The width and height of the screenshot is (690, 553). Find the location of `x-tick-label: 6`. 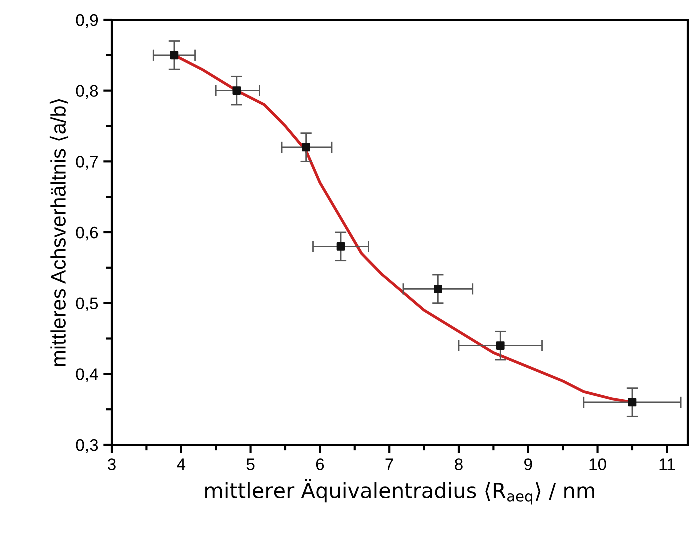

x-tick-label: 6 is located at coordinates (320, 464).